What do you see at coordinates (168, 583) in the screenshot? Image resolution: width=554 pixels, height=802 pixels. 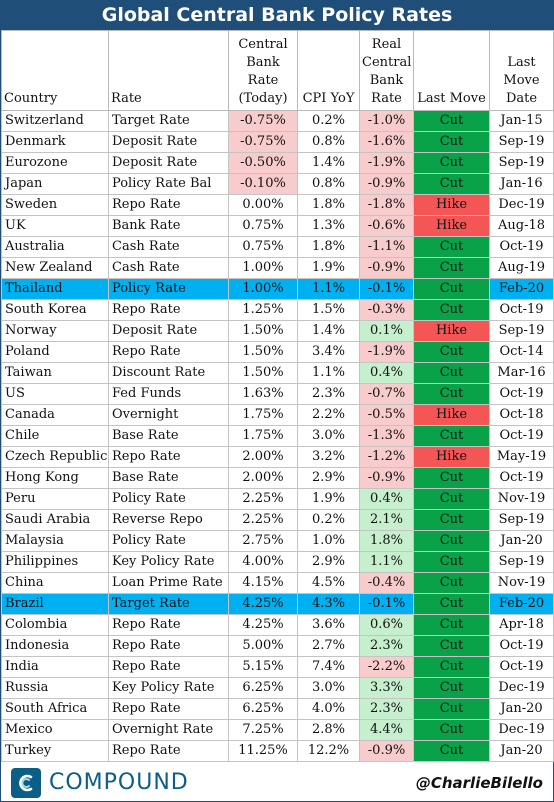 I see `rate-type-cell: Loan Prime Rate` at bounding box center [168, 583].